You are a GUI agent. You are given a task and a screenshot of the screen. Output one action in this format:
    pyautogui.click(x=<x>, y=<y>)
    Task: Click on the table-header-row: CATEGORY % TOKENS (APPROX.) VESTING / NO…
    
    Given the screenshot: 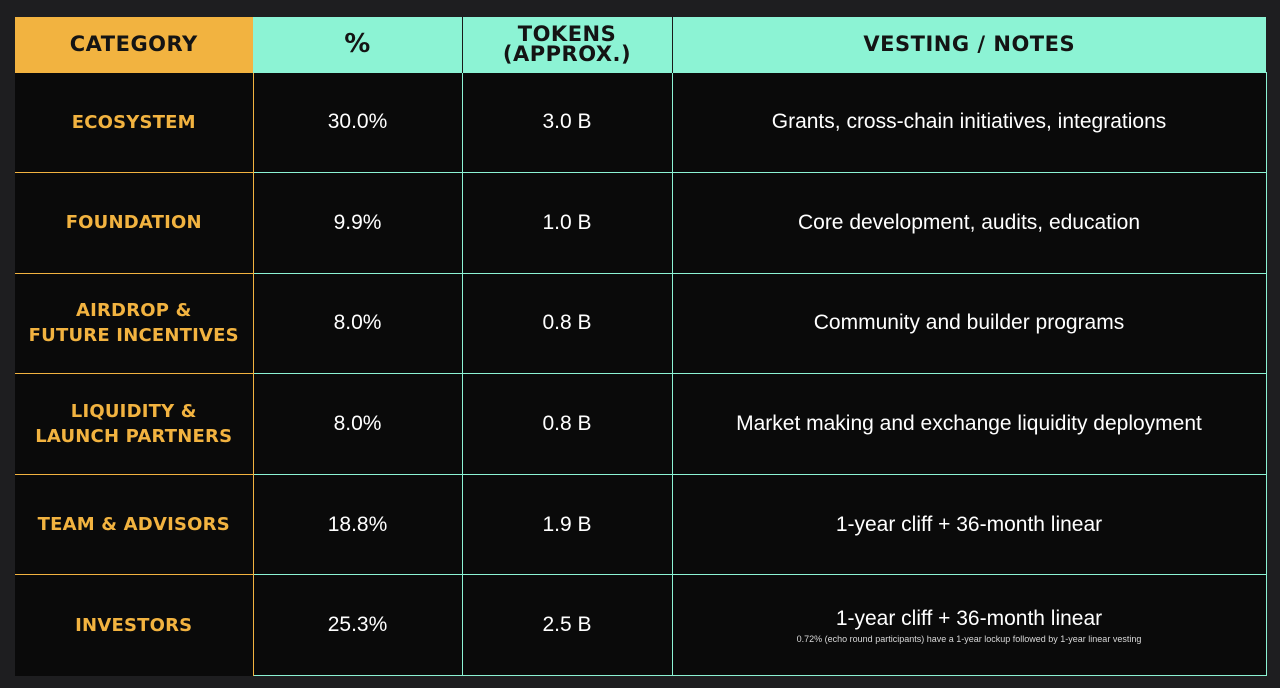 What is the action you would take?
    pyautogui.click(x=640, y=44)
    